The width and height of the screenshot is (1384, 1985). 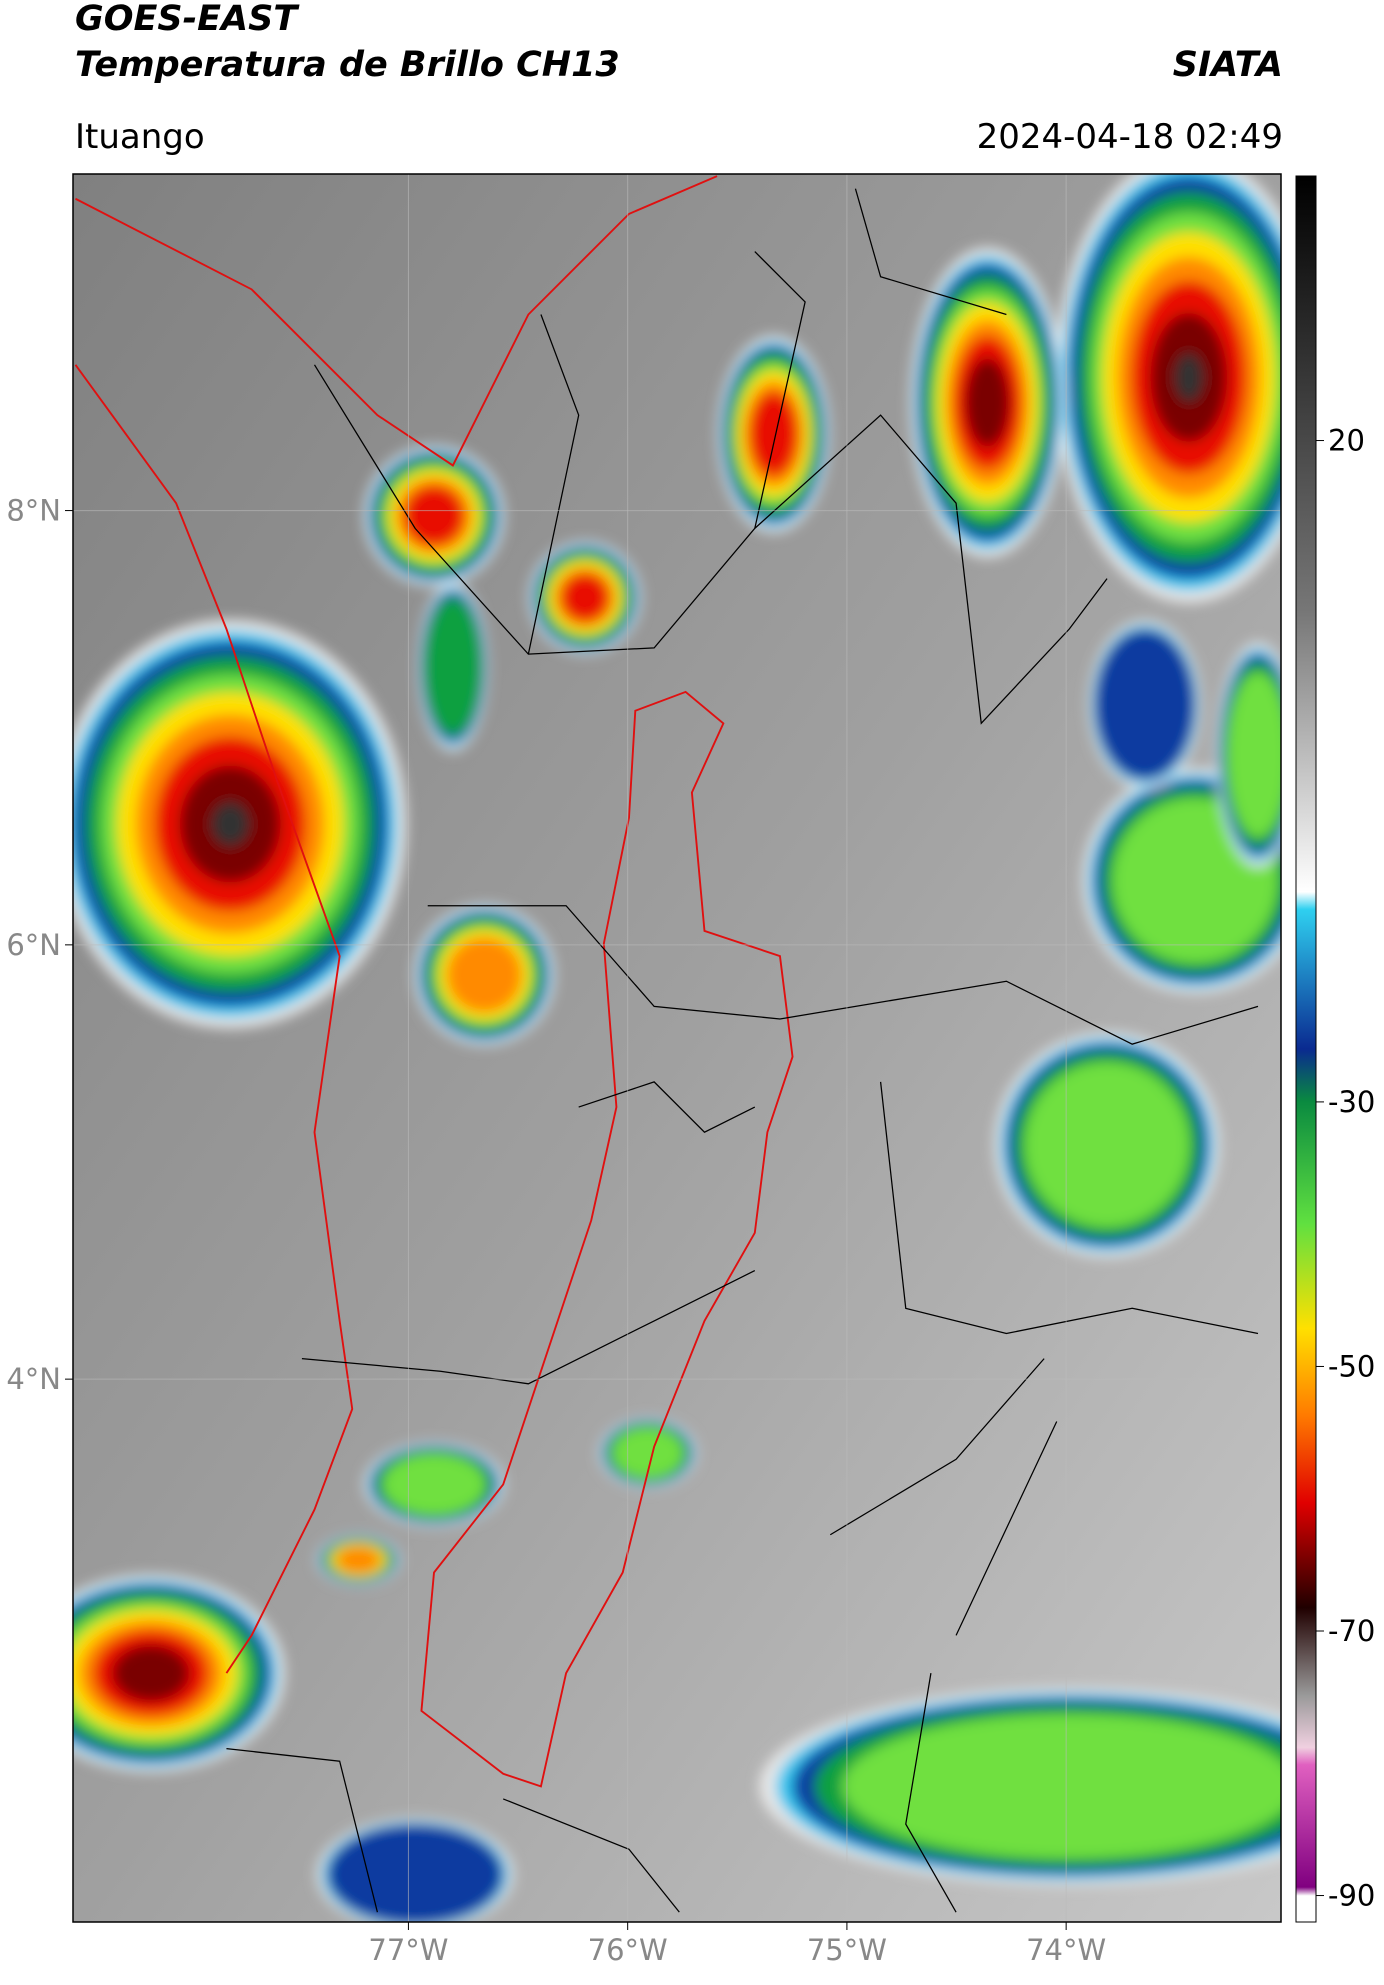 What do you see at coordinates (347, 65) in the screenshot?
I see `title: Temperatura de Brillo CH13` at bounding box center [347, 65].